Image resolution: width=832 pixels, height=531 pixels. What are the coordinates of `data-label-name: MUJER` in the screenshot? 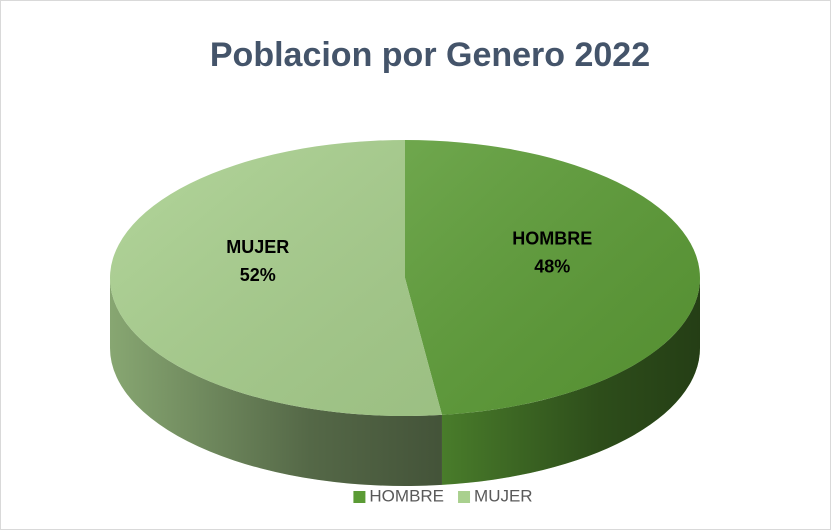 It's located at (257, 247).